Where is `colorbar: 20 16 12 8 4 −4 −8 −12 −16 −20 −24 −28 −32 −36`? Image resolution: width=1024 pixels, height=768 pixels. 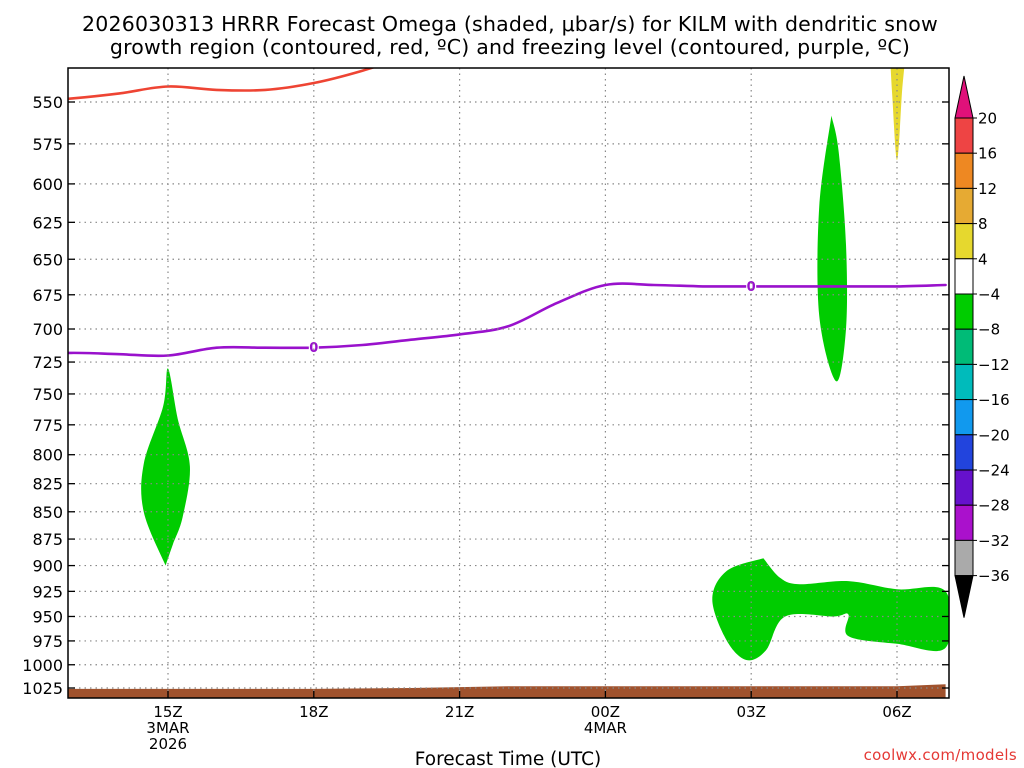
colorbar: 20 16 12 8 4 −4 −8 −12 −16 −20 −24 −28 −32 −36 is located at coordinates (982, 346).